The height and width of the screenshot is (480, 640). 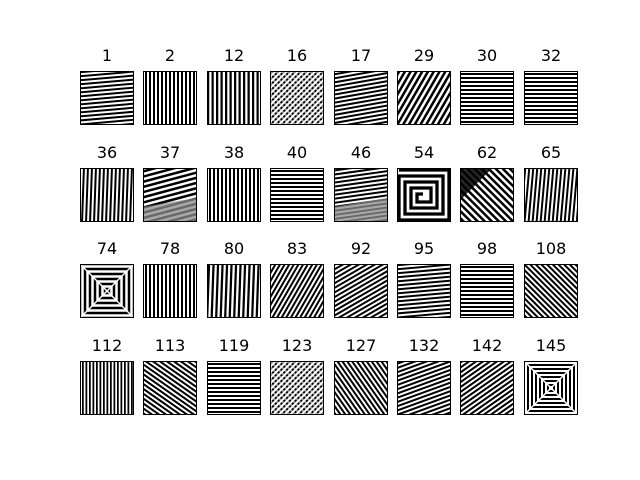 I want to click on tile-title: 37, so click(x=170, y=152).